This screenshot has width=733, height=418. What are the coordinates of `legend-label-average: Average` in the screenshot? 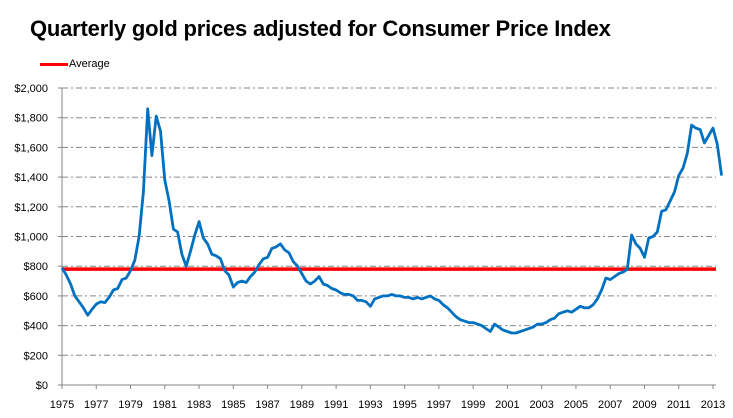 It's located at (89, 64).